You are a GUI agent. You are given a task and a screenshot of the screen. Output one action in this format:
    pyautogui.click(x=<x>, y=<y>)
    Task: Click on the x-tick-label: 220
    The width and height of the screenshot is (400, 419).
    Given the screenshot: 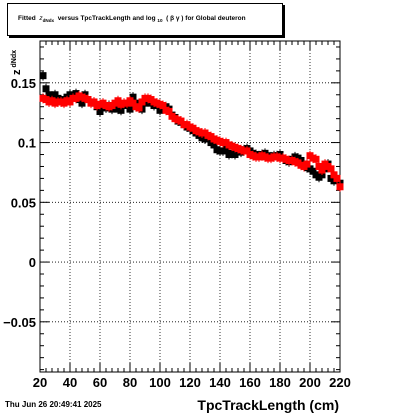 What is the action you would take?
    pyautogui.click(x=340, y=382)
    